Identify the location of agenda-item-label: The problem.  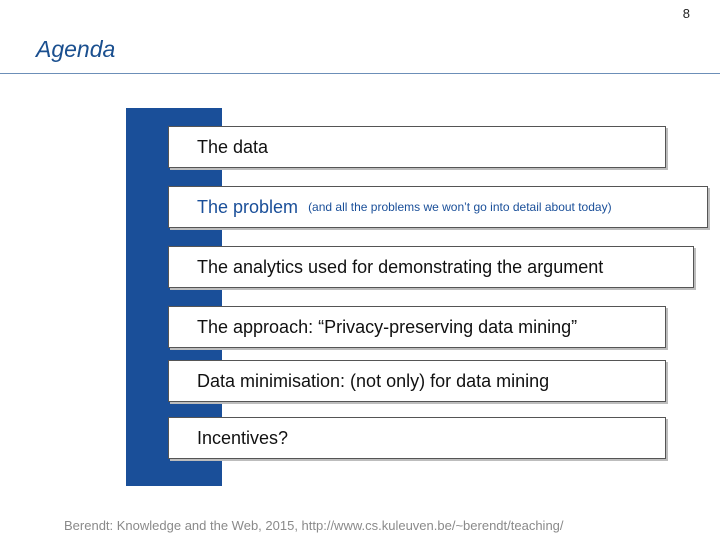
(248, 206).